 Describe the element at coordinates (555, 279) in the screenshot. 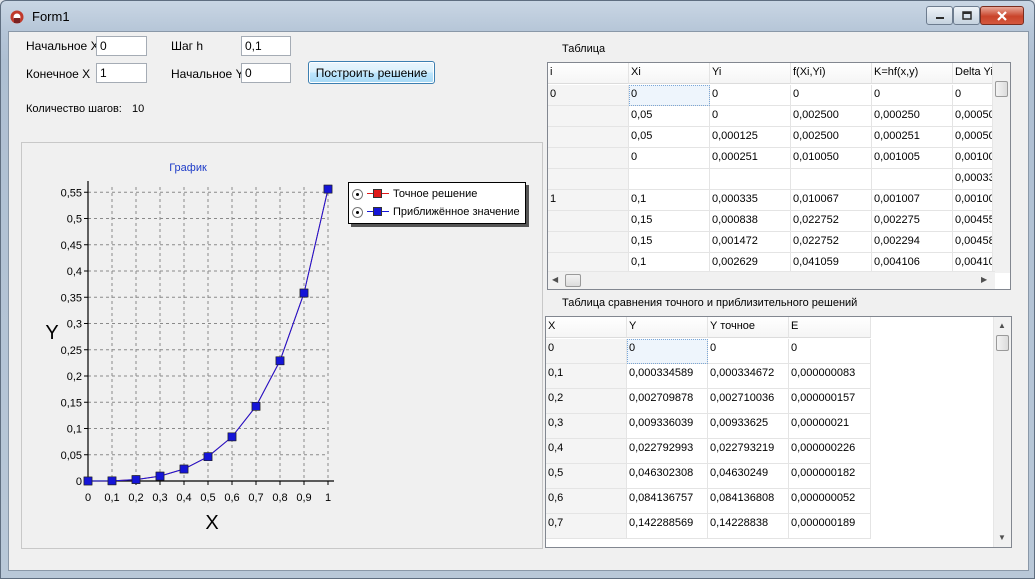

I see `scroll-left-icon: ◀` at that location.